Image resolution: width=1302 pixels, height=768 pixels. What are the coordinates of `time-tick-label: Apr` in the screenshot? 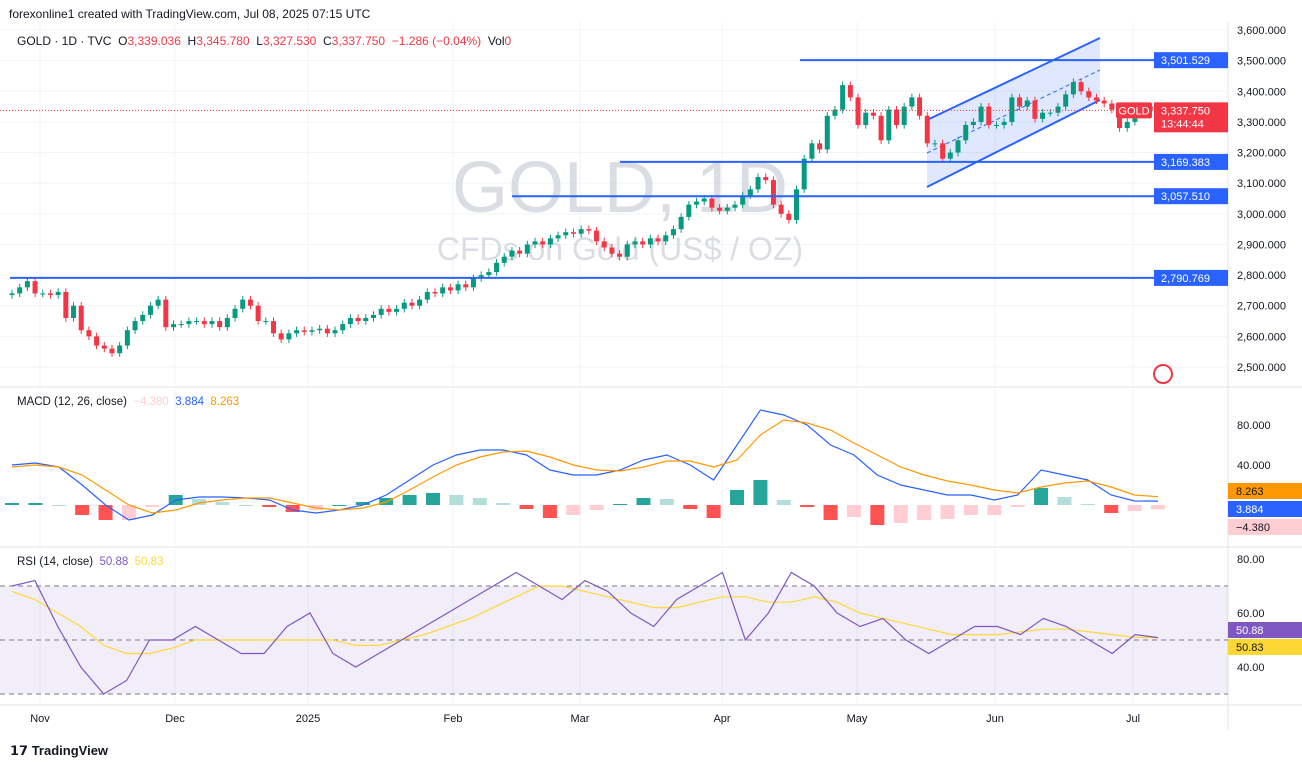 It's located at (721, 719).